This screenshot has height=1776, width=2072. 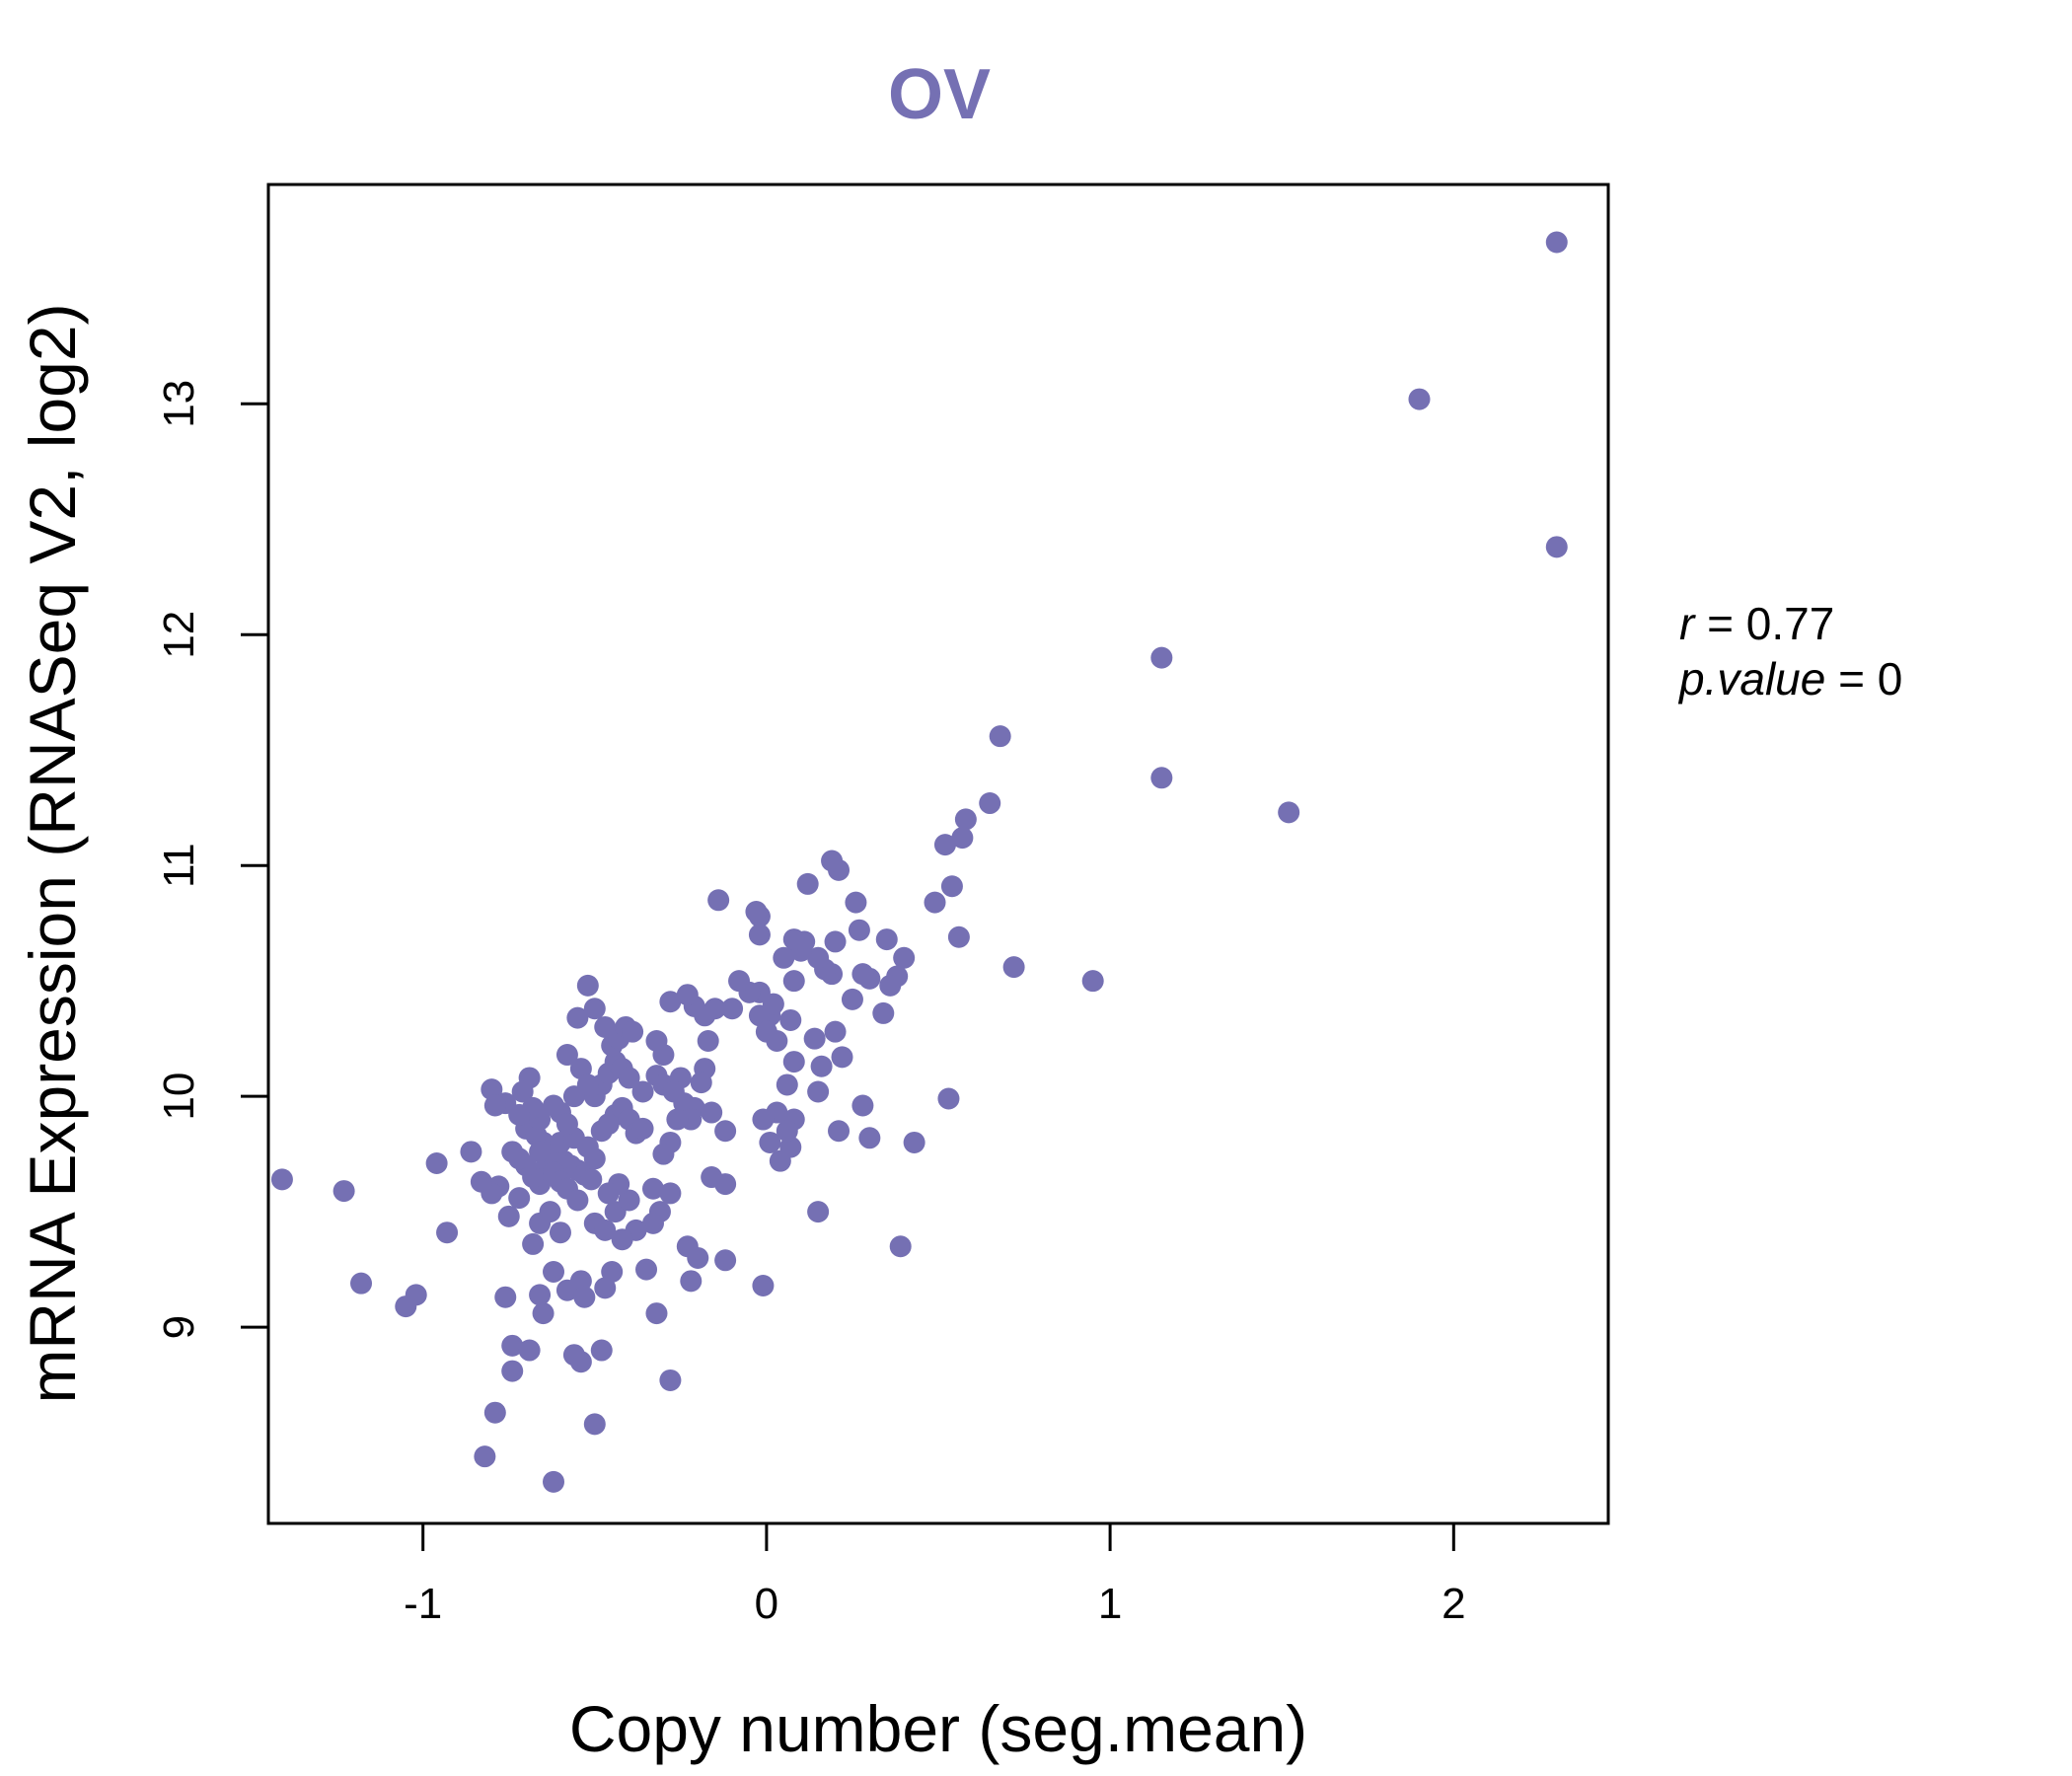 I want to click on y-axis-label: mRNA Expression (RNASeq V2, log2), so click(x=53, y=853).